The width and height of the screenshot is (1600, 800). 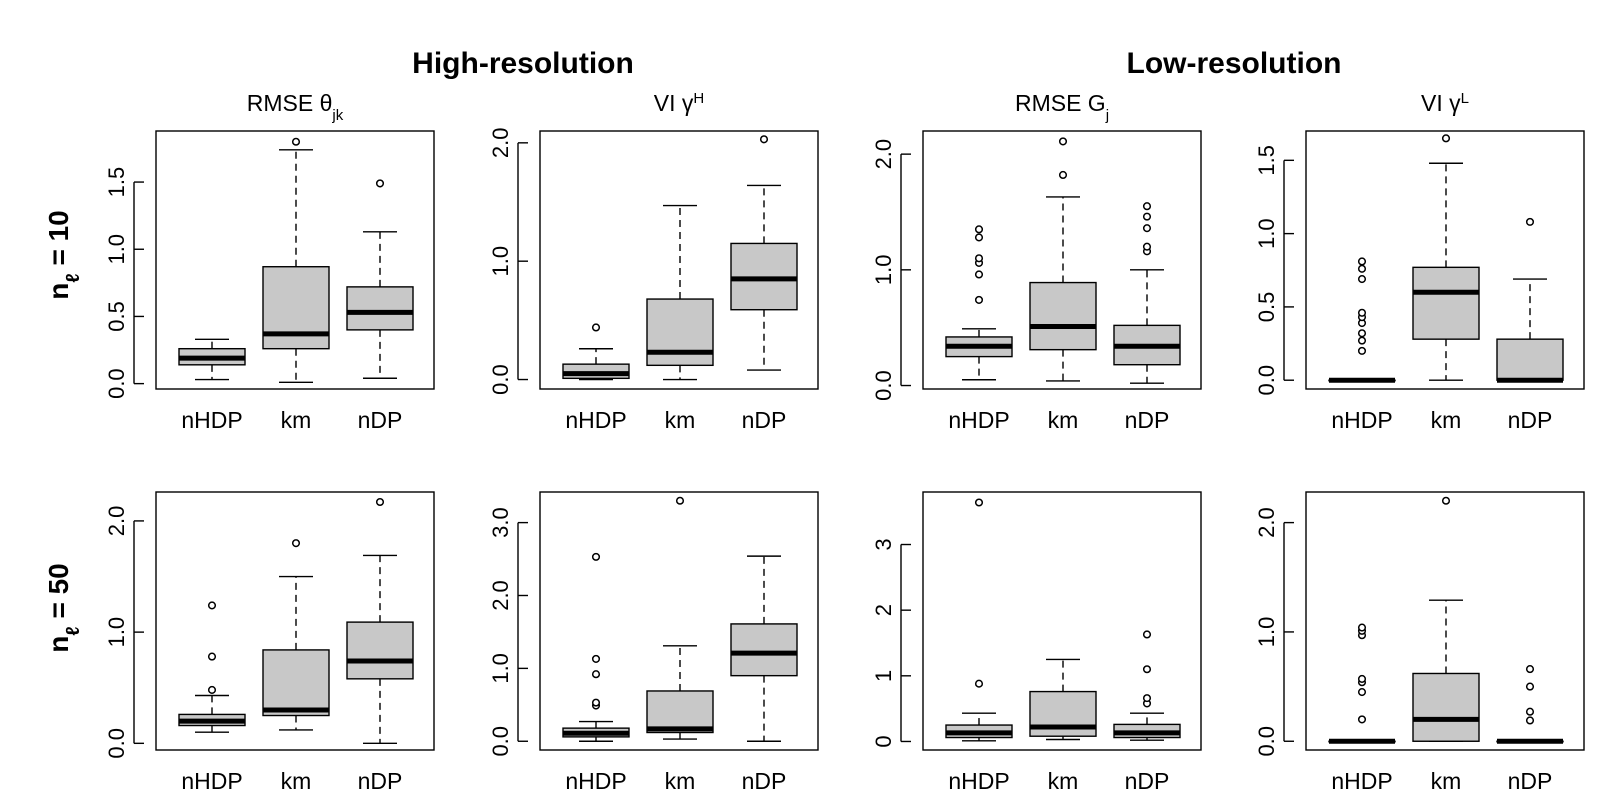 I want to click on panel-r1-c3: 0.0 1.0 2.0 nHDP km nDP, so click(x=1419, y=642).